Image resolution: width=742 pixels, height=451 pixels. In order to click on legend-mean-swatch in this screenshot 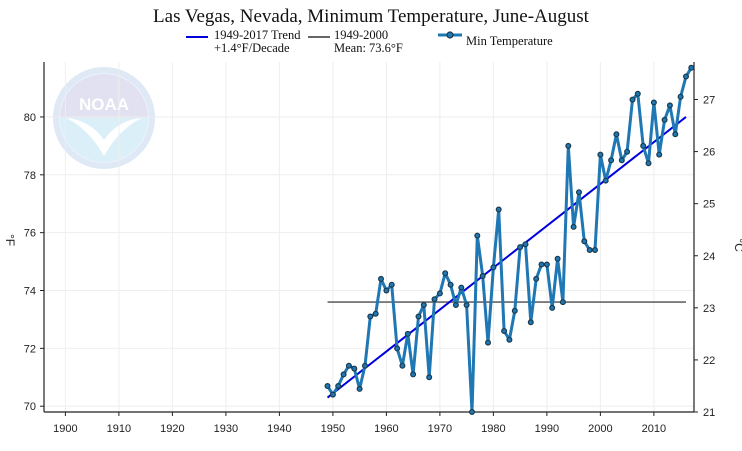, I will do `click(319, 37)`.